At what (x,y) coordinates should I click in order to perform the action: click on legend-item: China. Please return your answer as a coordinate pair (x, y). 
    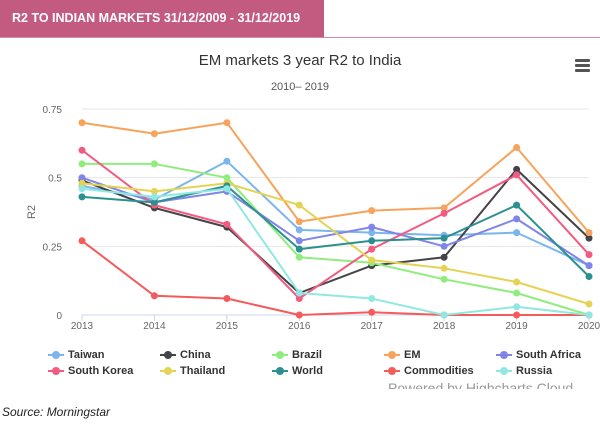
    Looking at the image, I should click on (185, 355).